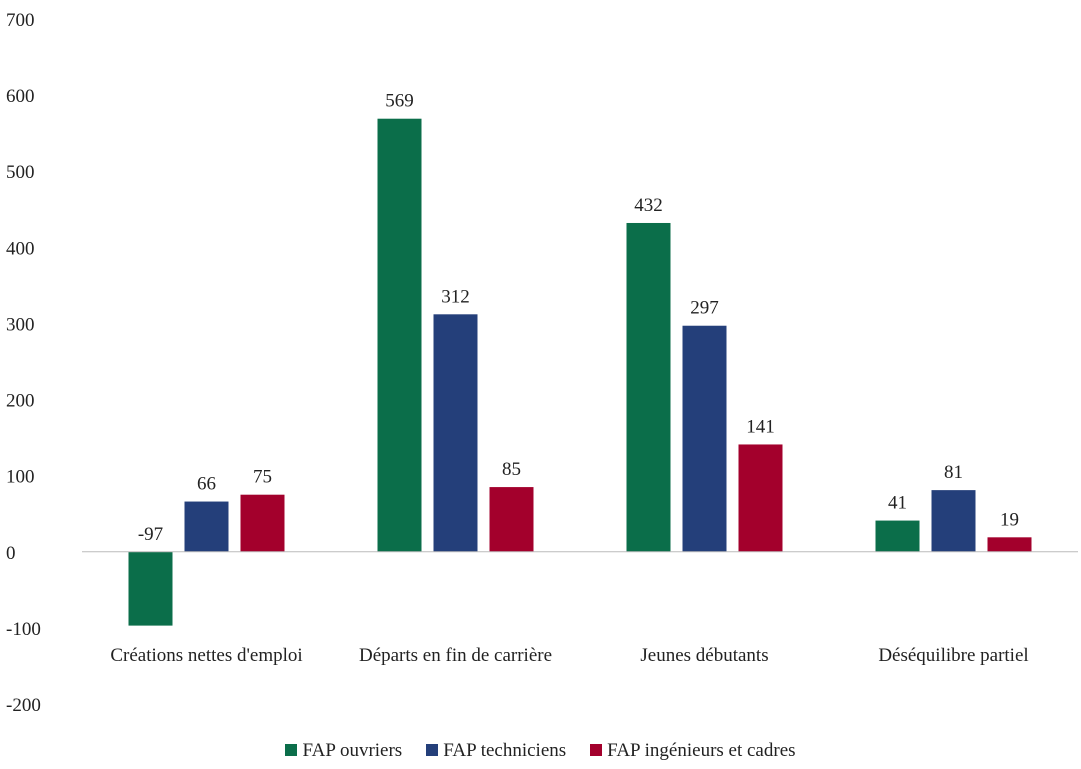 The width and height of the screenshot is (1081, 769). Describe the element at coordinates (206, 484) in the screenshot. I see `data-label: 66` at that location.